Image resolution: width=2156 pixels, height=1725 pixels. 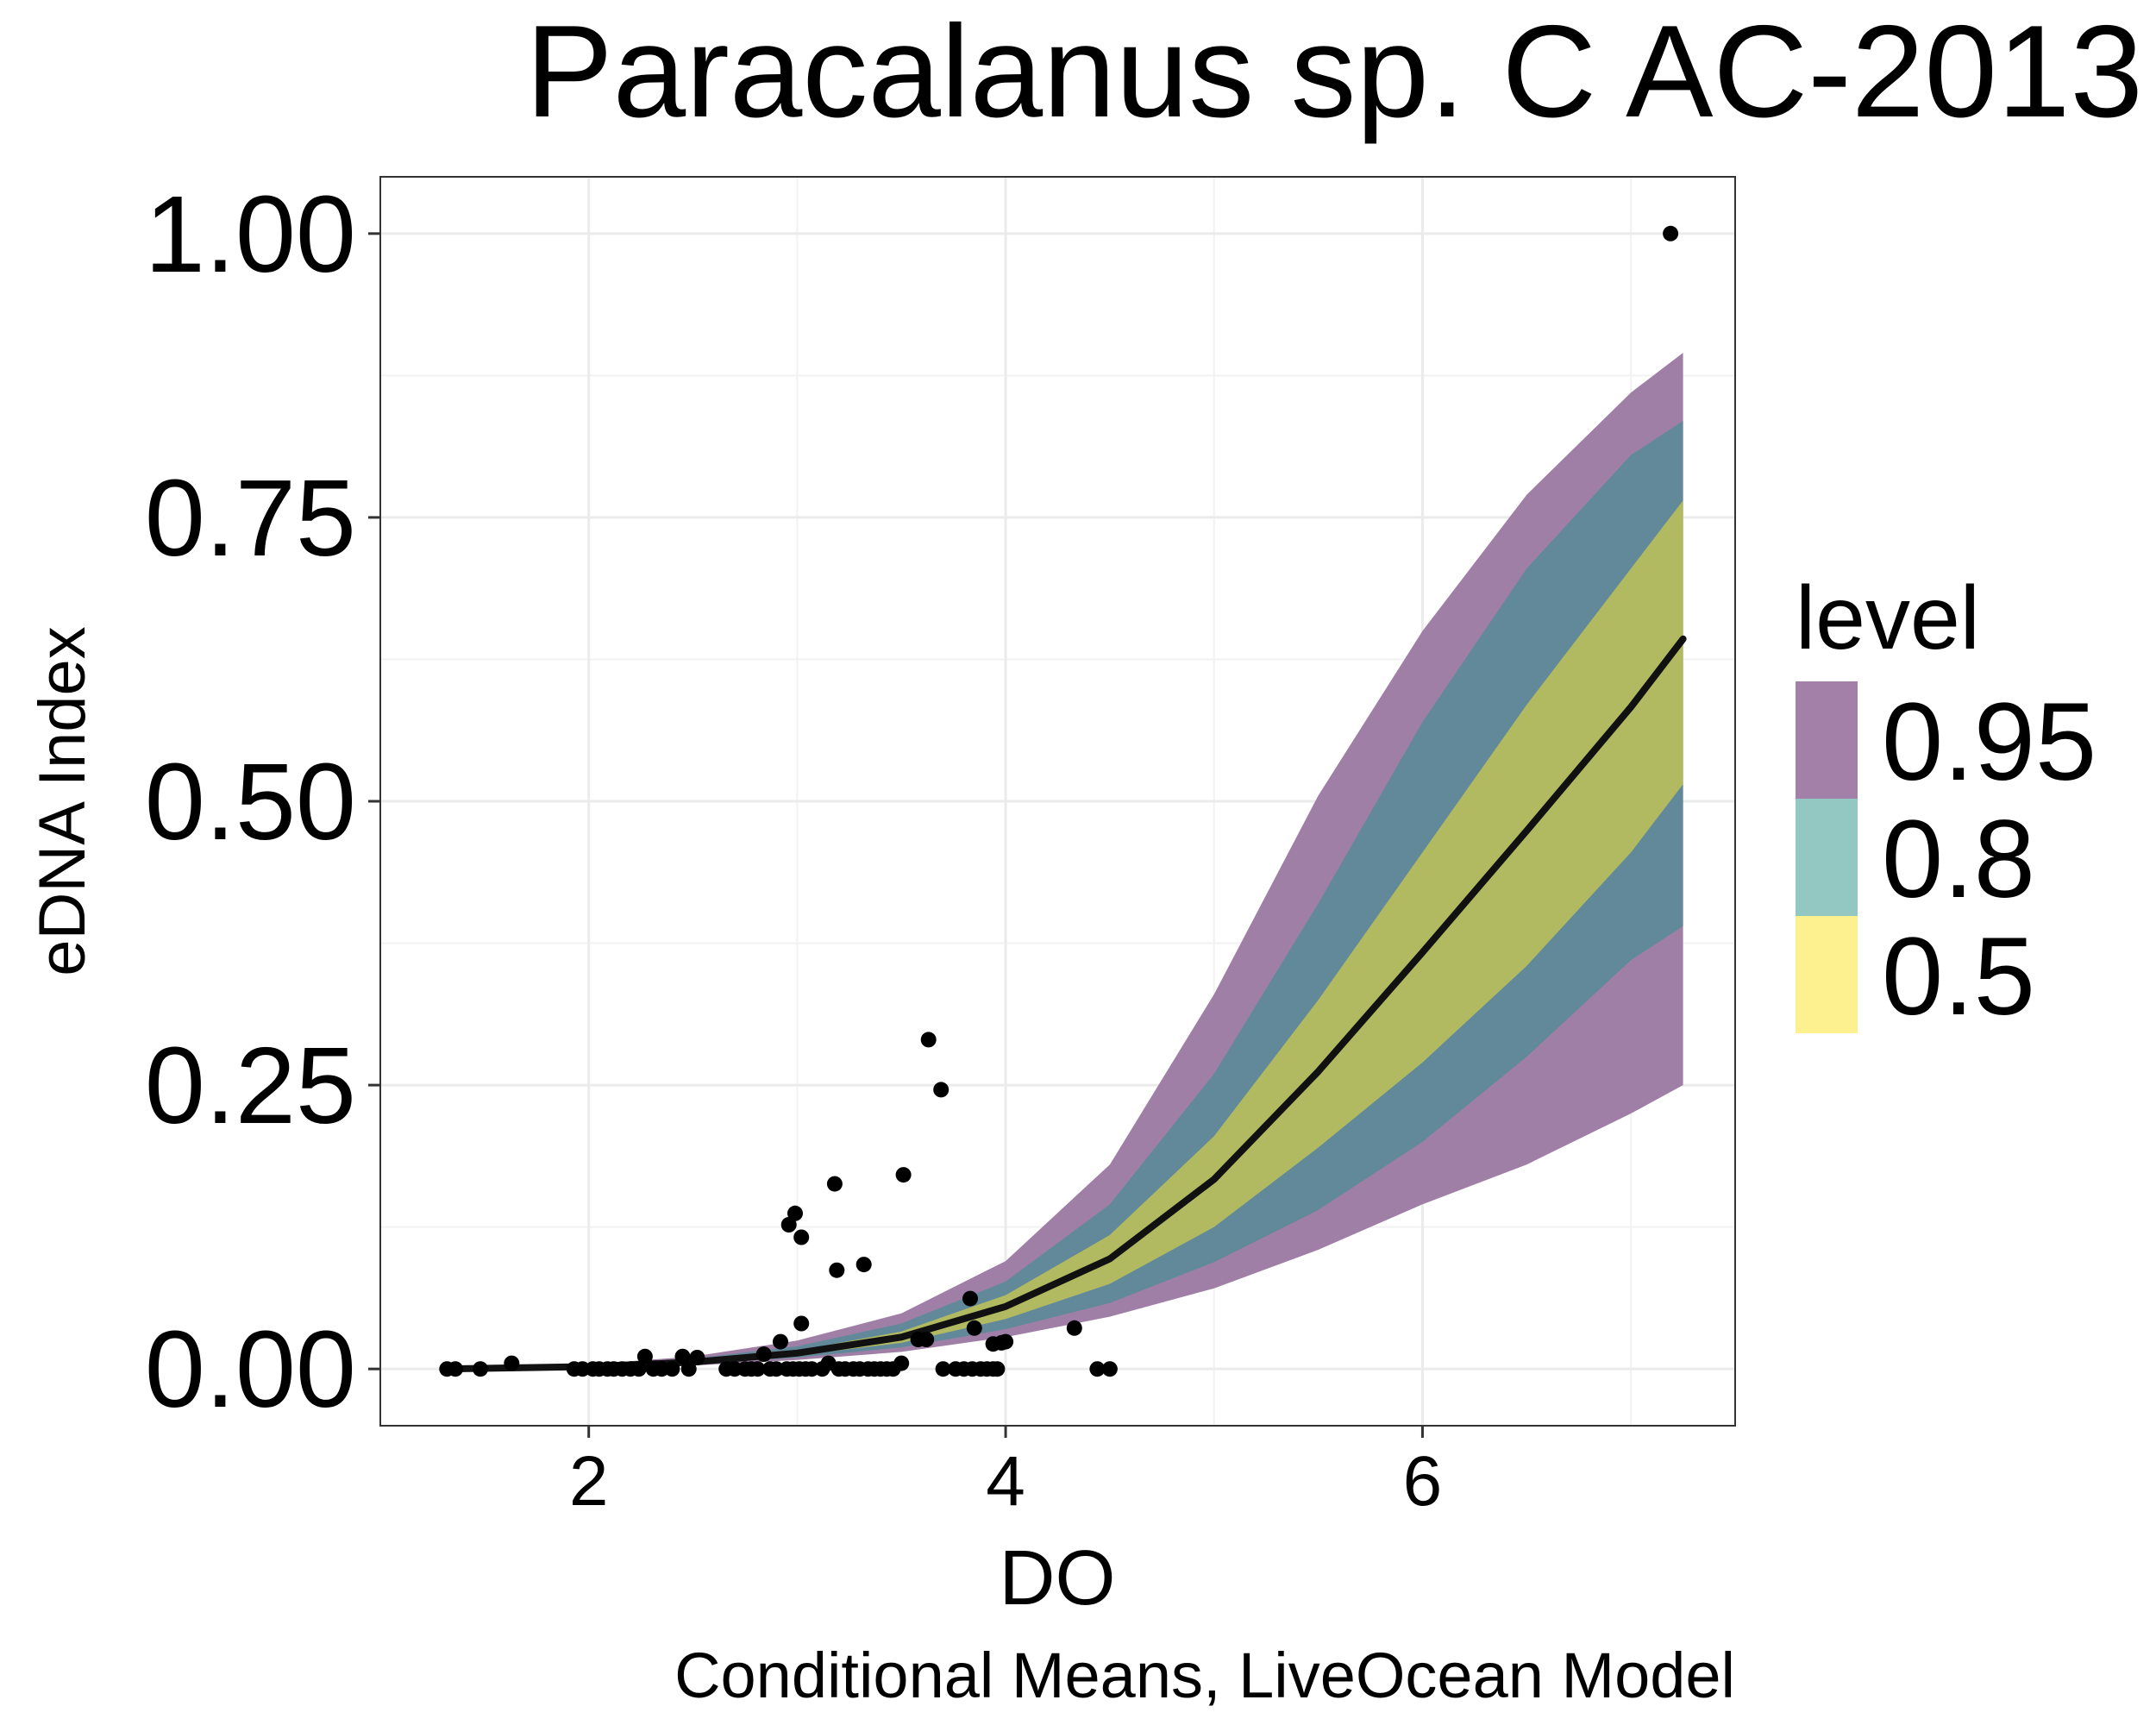 What do you see at coordinates (250, 234) in the screenshot?
I see `y-tick-label: 1.00` at bounding box center [250, 234].